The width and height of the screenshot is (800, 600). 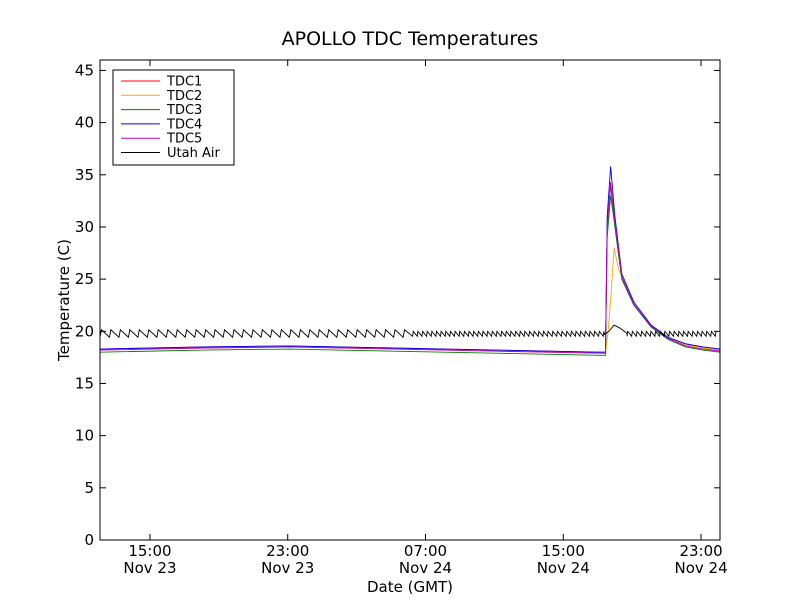 What do you see at coordinates (184, 139) in the screenshot?
I see `legend-label: TDC5` at bounding box center [184, 139].